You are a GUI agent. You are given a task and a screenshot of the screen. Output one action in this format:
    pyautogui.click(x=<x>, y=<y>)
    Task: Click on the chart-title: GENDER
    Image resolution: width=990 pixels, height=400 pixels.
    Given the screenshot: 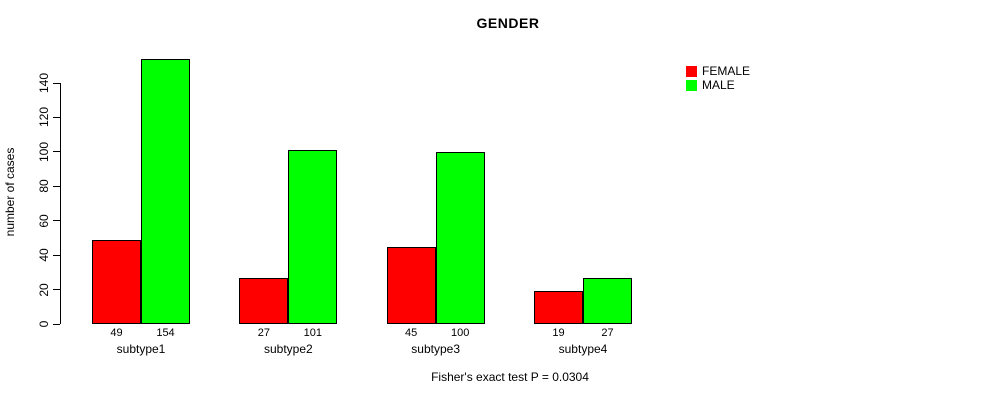 What is the action you would take?
    pyautogui.click(x=508, y=23)
    